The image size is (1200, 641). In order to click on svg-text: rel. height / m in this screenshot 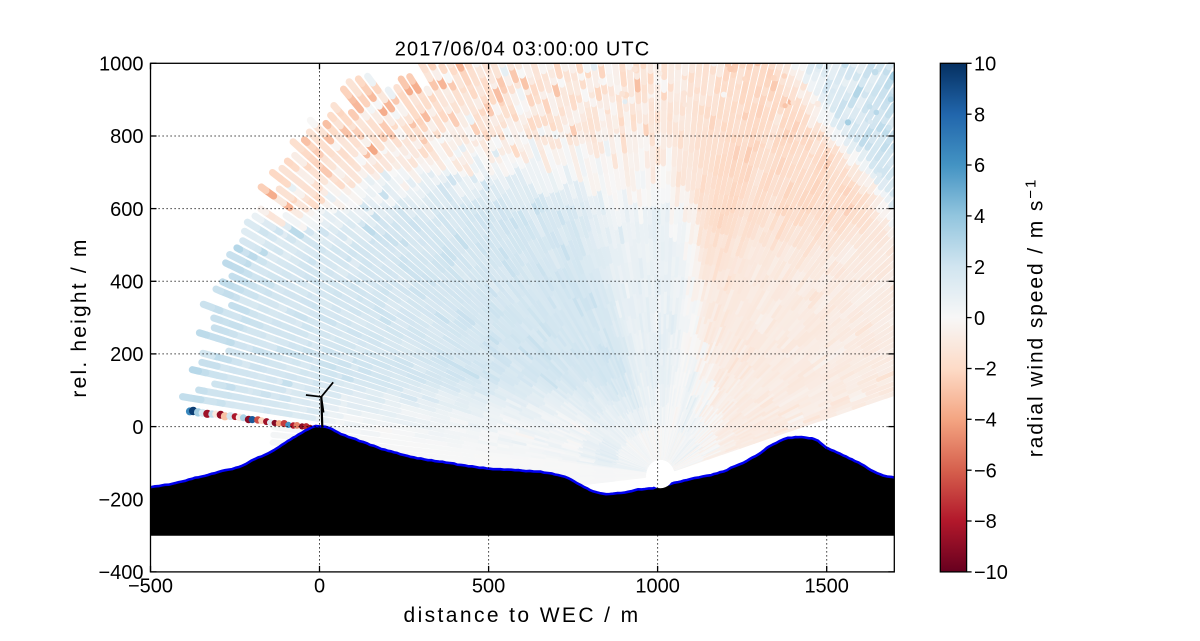, I will do `click(79, 317)`.